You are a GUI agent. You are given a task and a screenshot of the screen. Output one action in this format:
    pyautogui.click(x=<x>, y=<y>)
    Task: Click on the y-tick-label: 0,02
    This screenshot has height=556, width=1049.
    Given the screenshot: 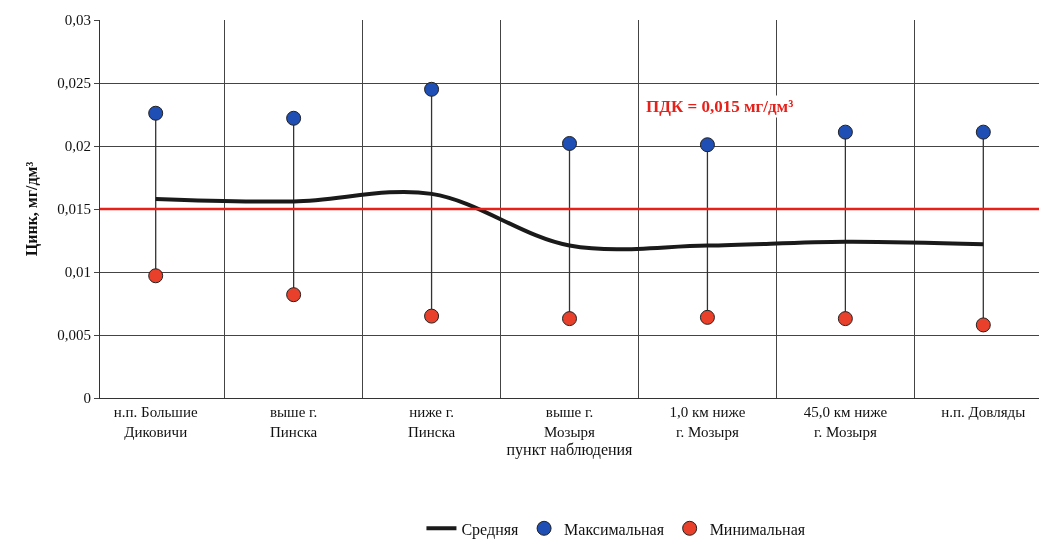 What is the action you would take?
    pyautogui.click(x=77, y=146)
    